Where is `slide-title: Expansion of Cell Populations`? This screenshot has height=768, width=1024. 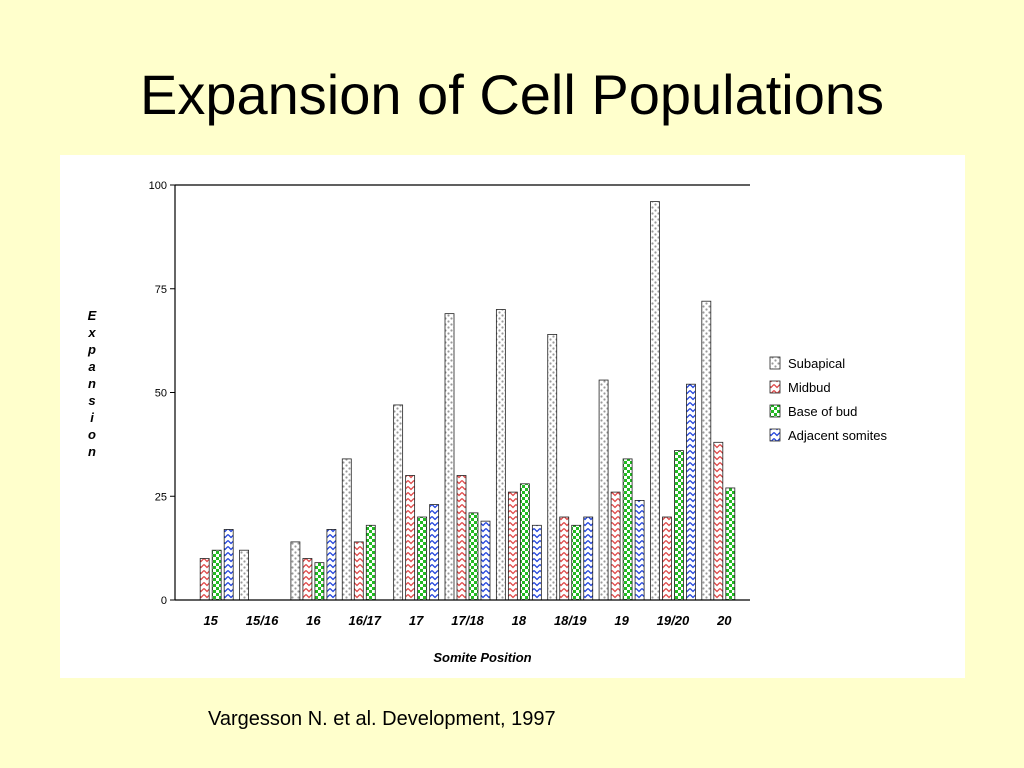
slide-title: Expansion of Cell Populations is located at coordinates (512, 94).